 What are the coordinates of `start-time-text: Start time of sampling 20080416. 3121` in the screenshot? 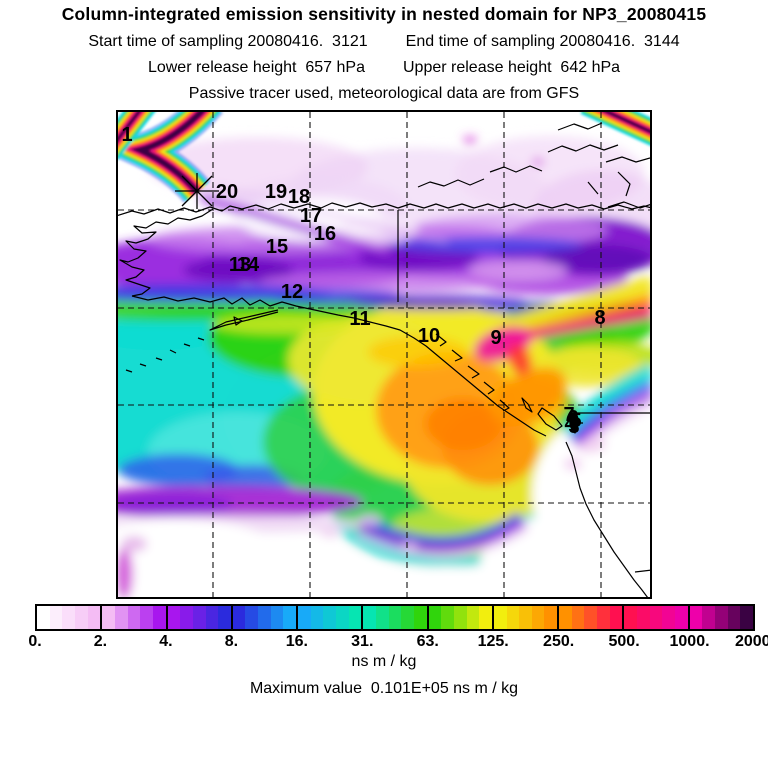 It's located at (228, 41).